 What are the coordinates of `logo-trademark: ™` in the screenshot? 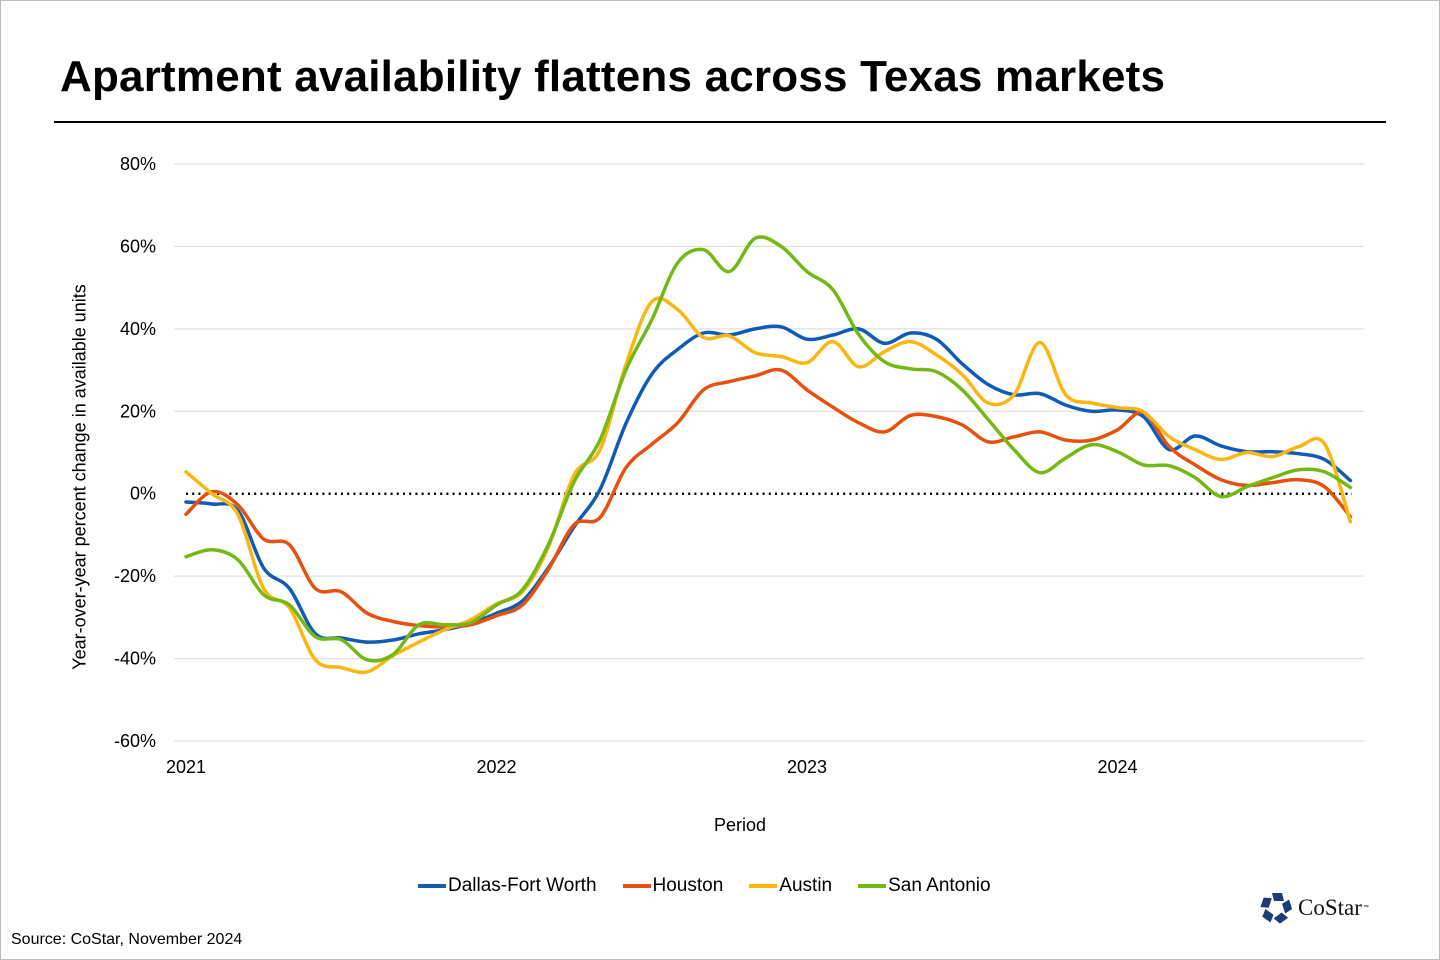 It's located at (1365, 908).